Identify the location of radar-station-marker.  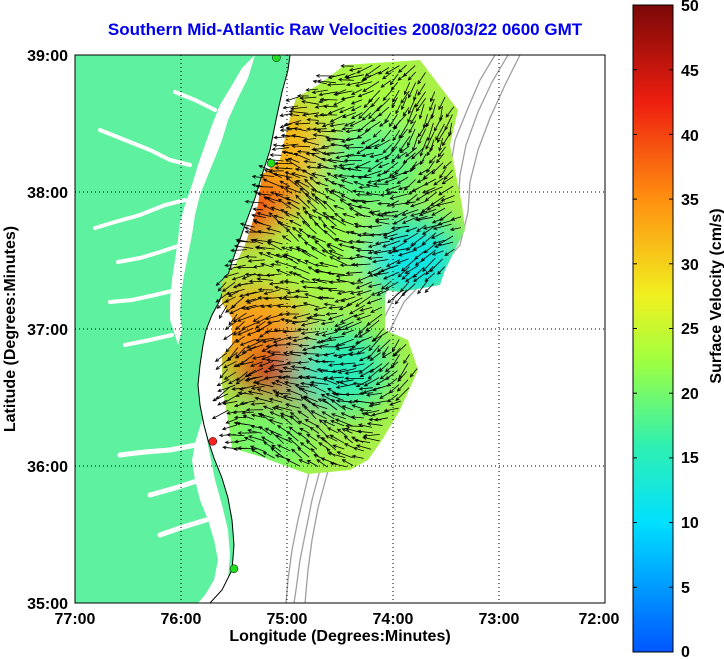
(234, 568).